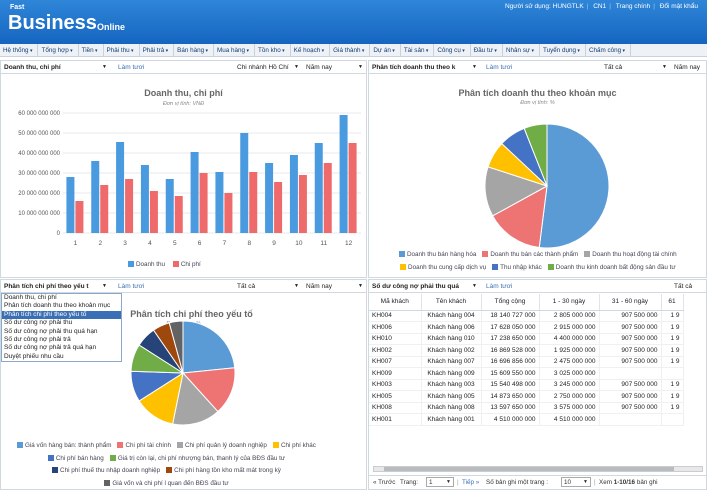  What do you see at coordinates (395, 408) in the screenshot?
I see `table-cell: KH008` at bounding box center [395, 408].